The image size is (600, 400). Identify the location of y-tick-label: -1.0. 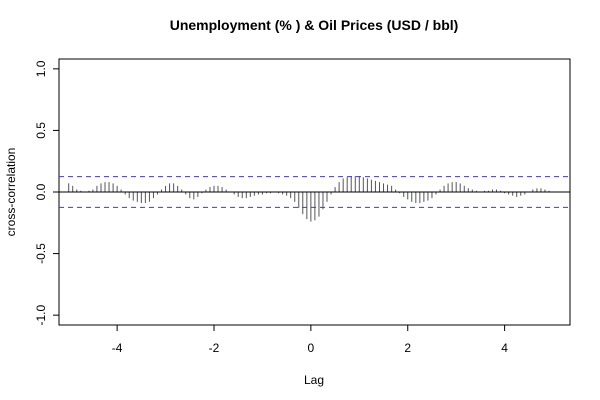
(41, 314).